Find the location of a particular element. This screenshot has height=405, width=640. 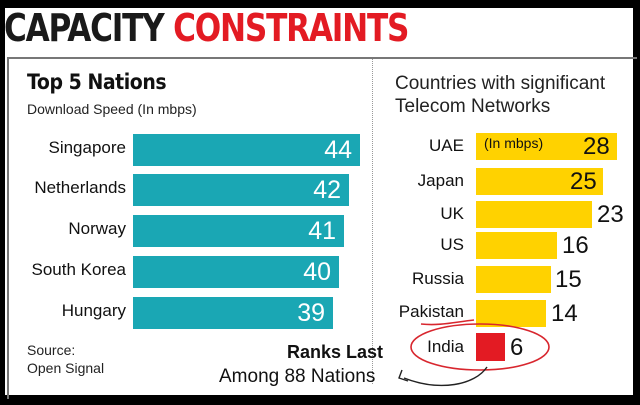

bar-label-uae: UAE is located at coordinates (446, 145).